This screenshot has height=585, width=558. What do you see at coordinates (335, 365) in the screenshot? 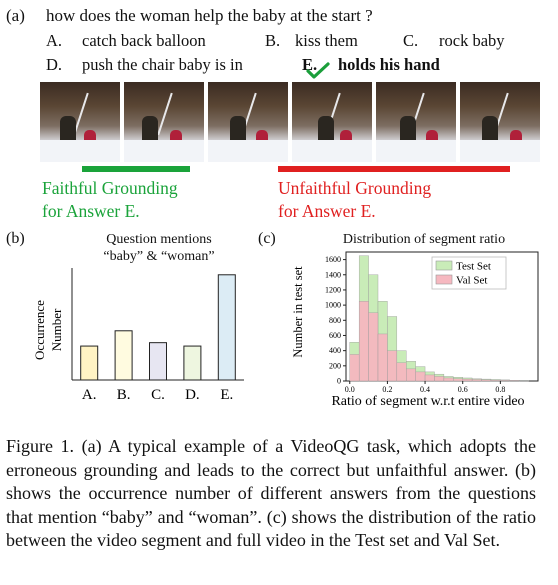
I see `y-tick-label: 200` at bounding box center [335, 365].